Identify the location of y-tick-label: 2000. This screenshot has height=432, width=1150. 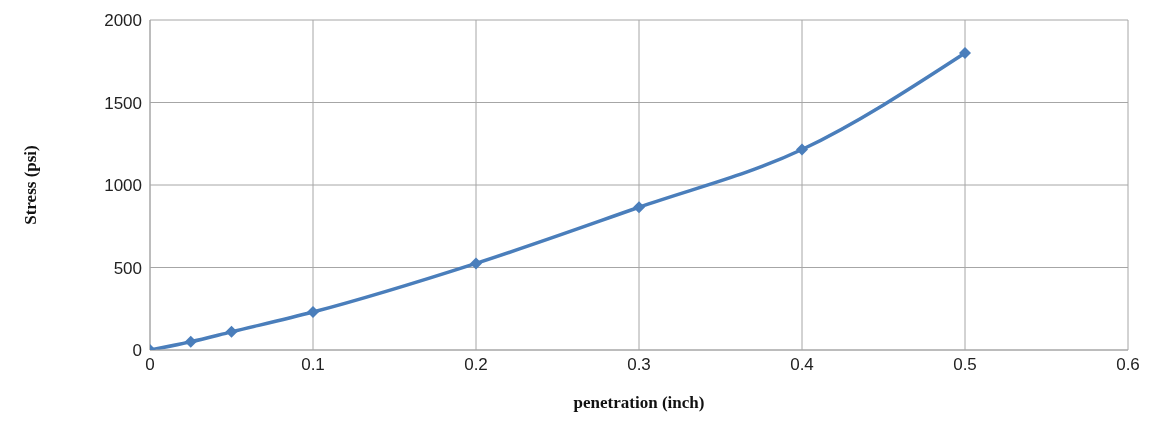
(123, 21).